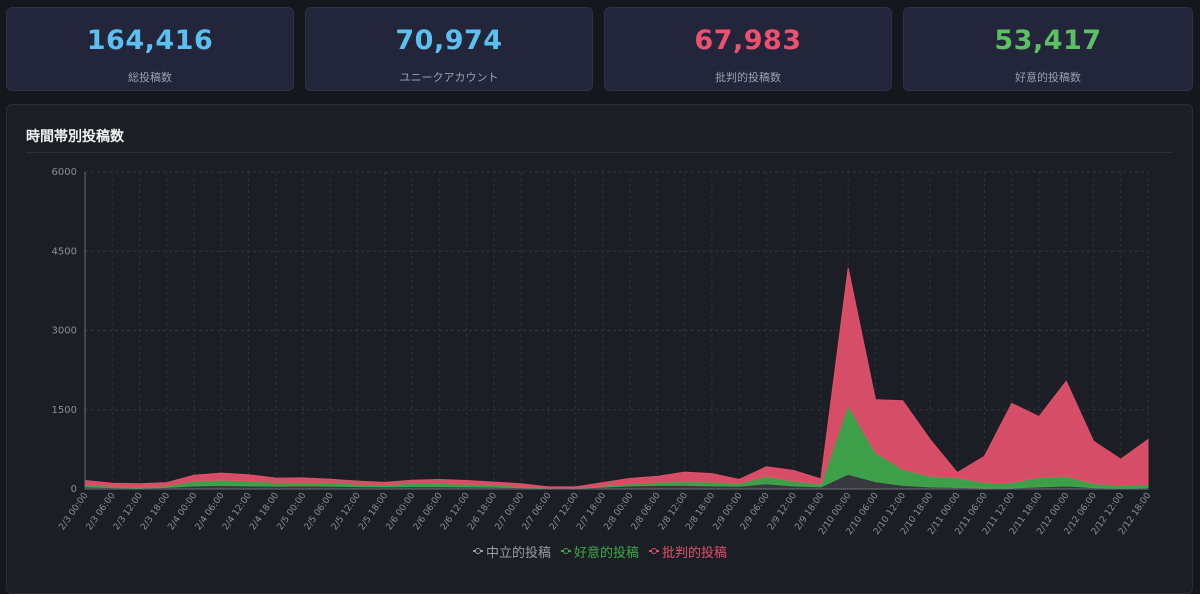 The image size is (1200, 594). I want to click on legend-item-positive: 好意的投稿, so click(599, 551).